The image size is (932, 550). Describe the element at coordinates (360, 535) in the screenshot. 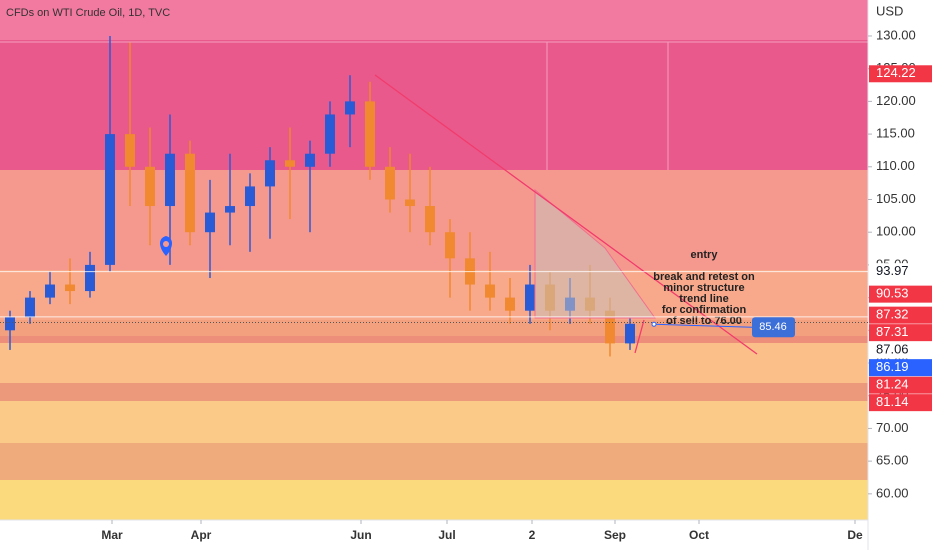

I see `x-tick-label: Jun` at that location.